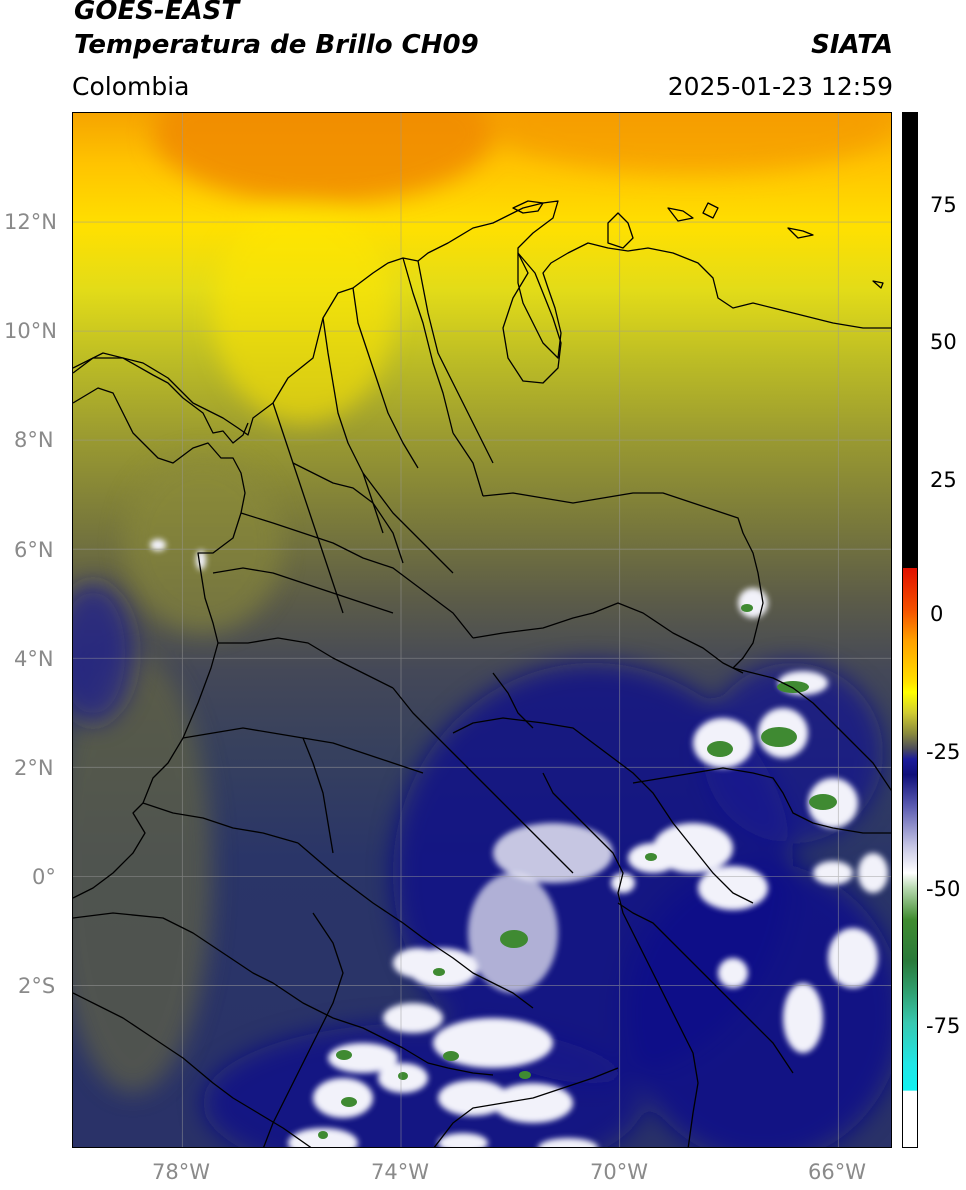 This screenshot has width=966, height=1190. What do you see at coordinates (943, 342) in the screenshot?
I see `colorbar-label-50: 50` at bounding box center [943, 342].